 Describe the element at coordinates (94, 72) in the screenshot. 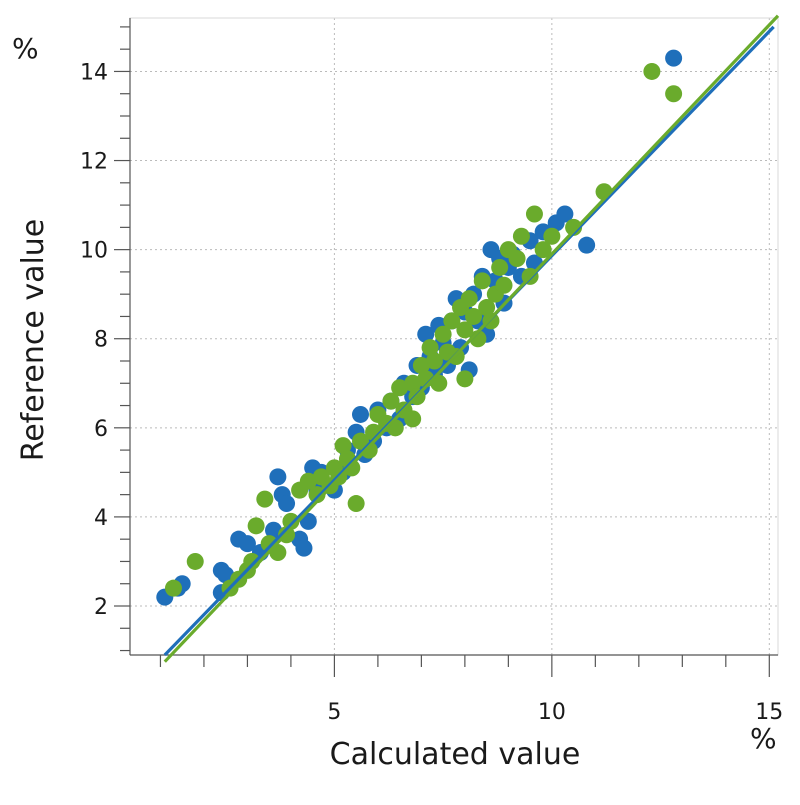

I see `y-tick-label: 14` at that location.